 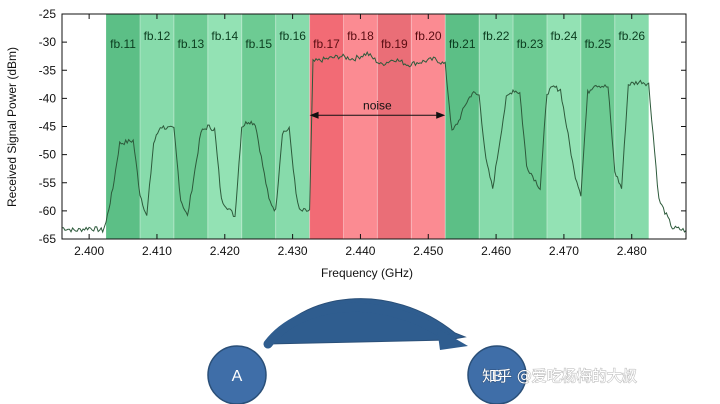 I want to click on noise-label: noise, so click(x=377, y=105).